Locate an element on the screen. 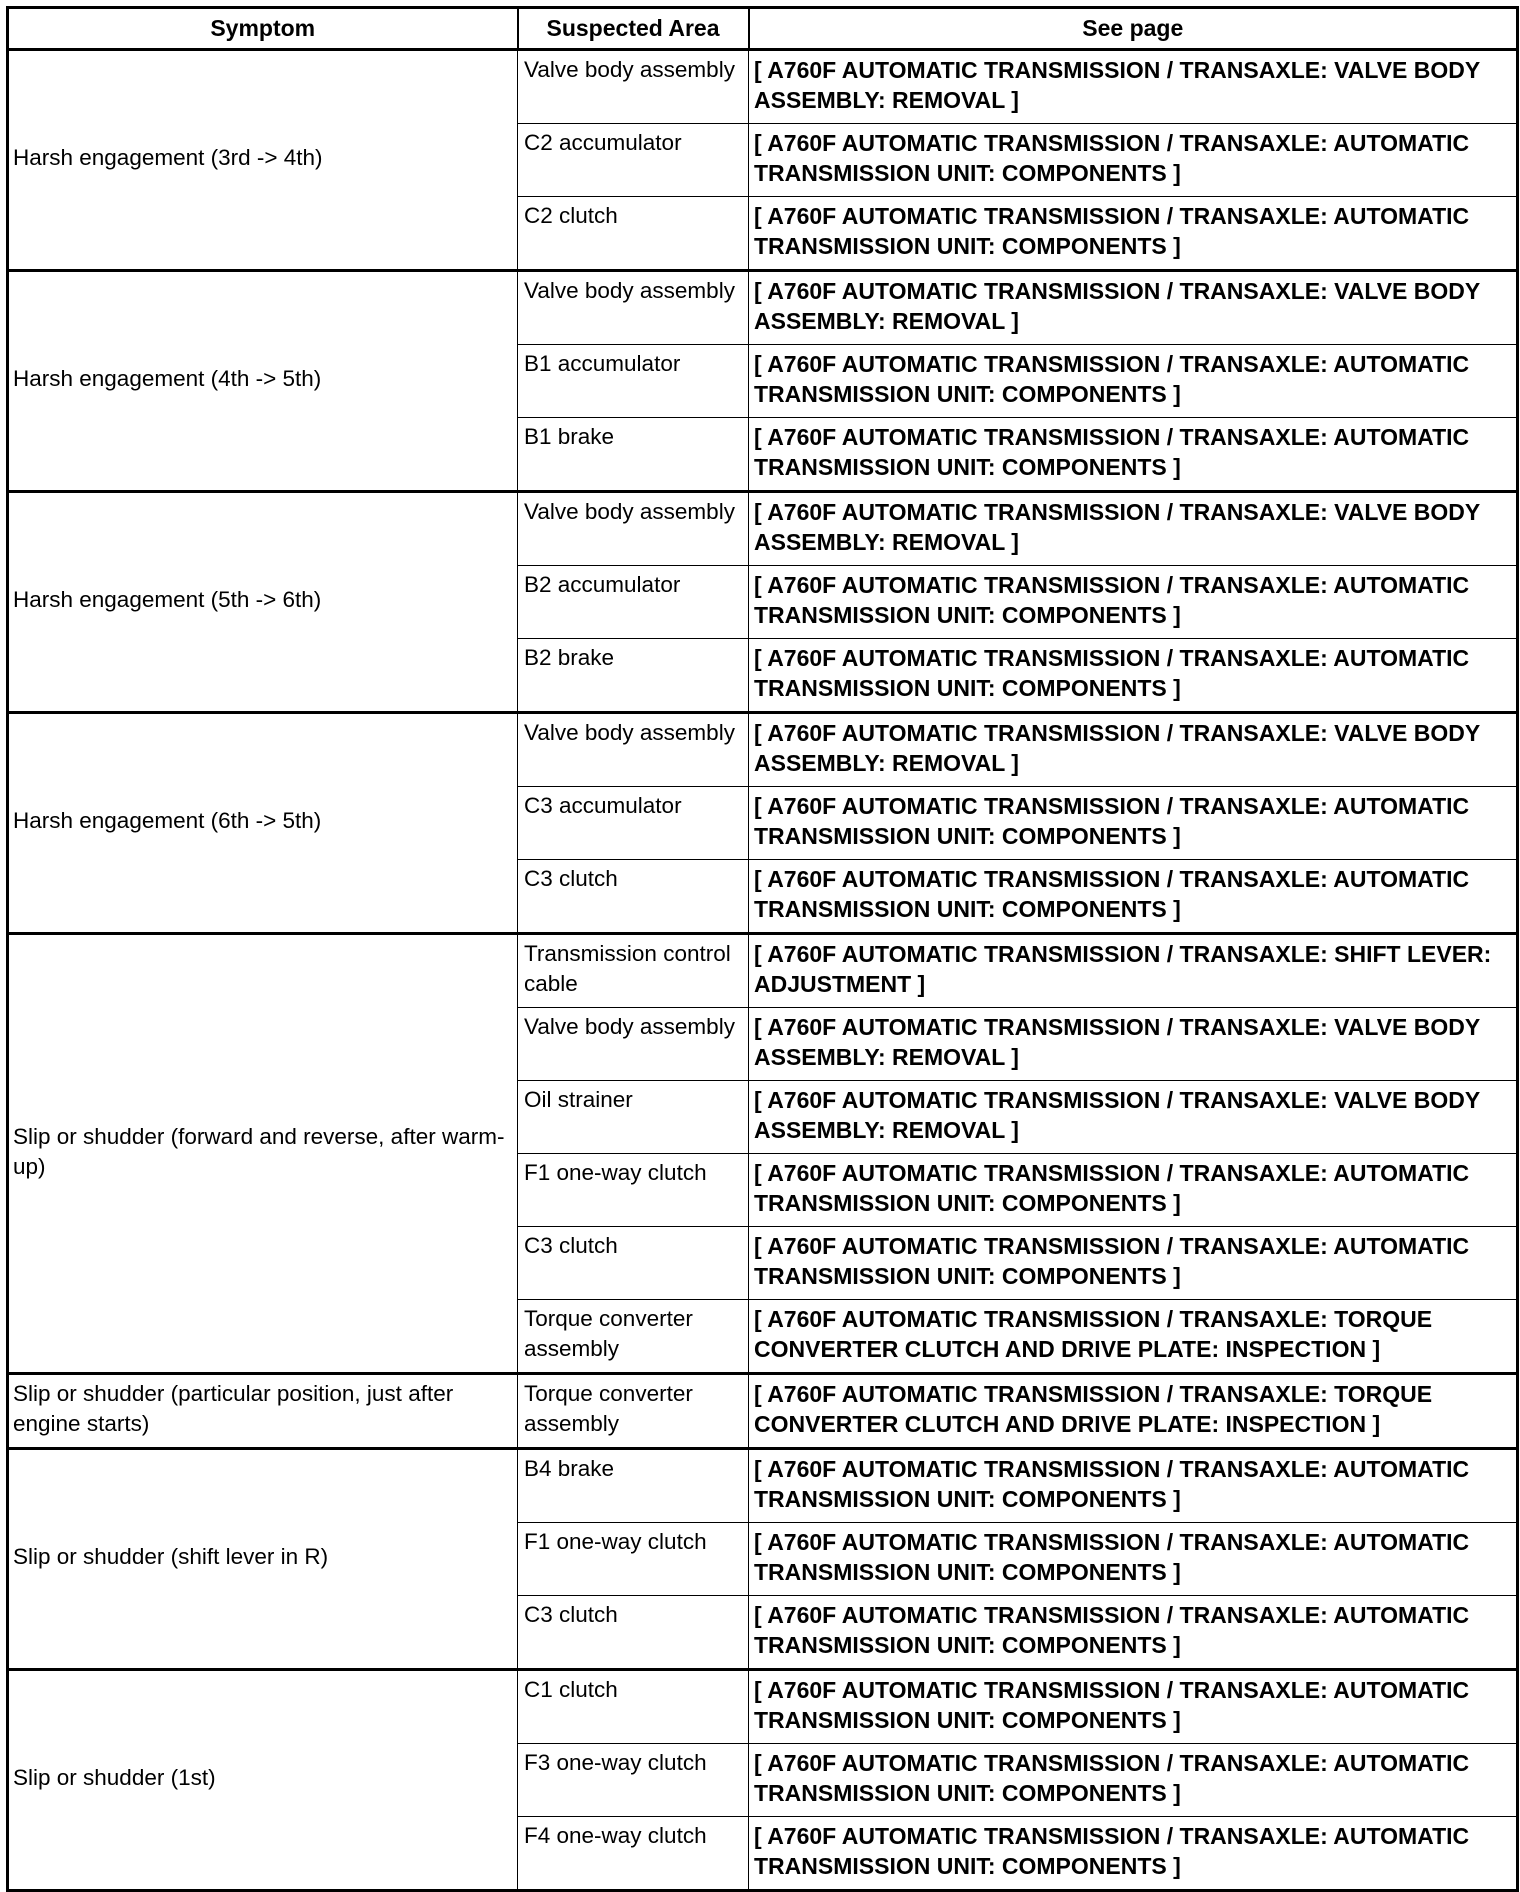 The height and width of the screenshot is (1892, 1520). symptom-cell: Harsh engagement (3rd -> 4th) is located at coordinates (262, 160).